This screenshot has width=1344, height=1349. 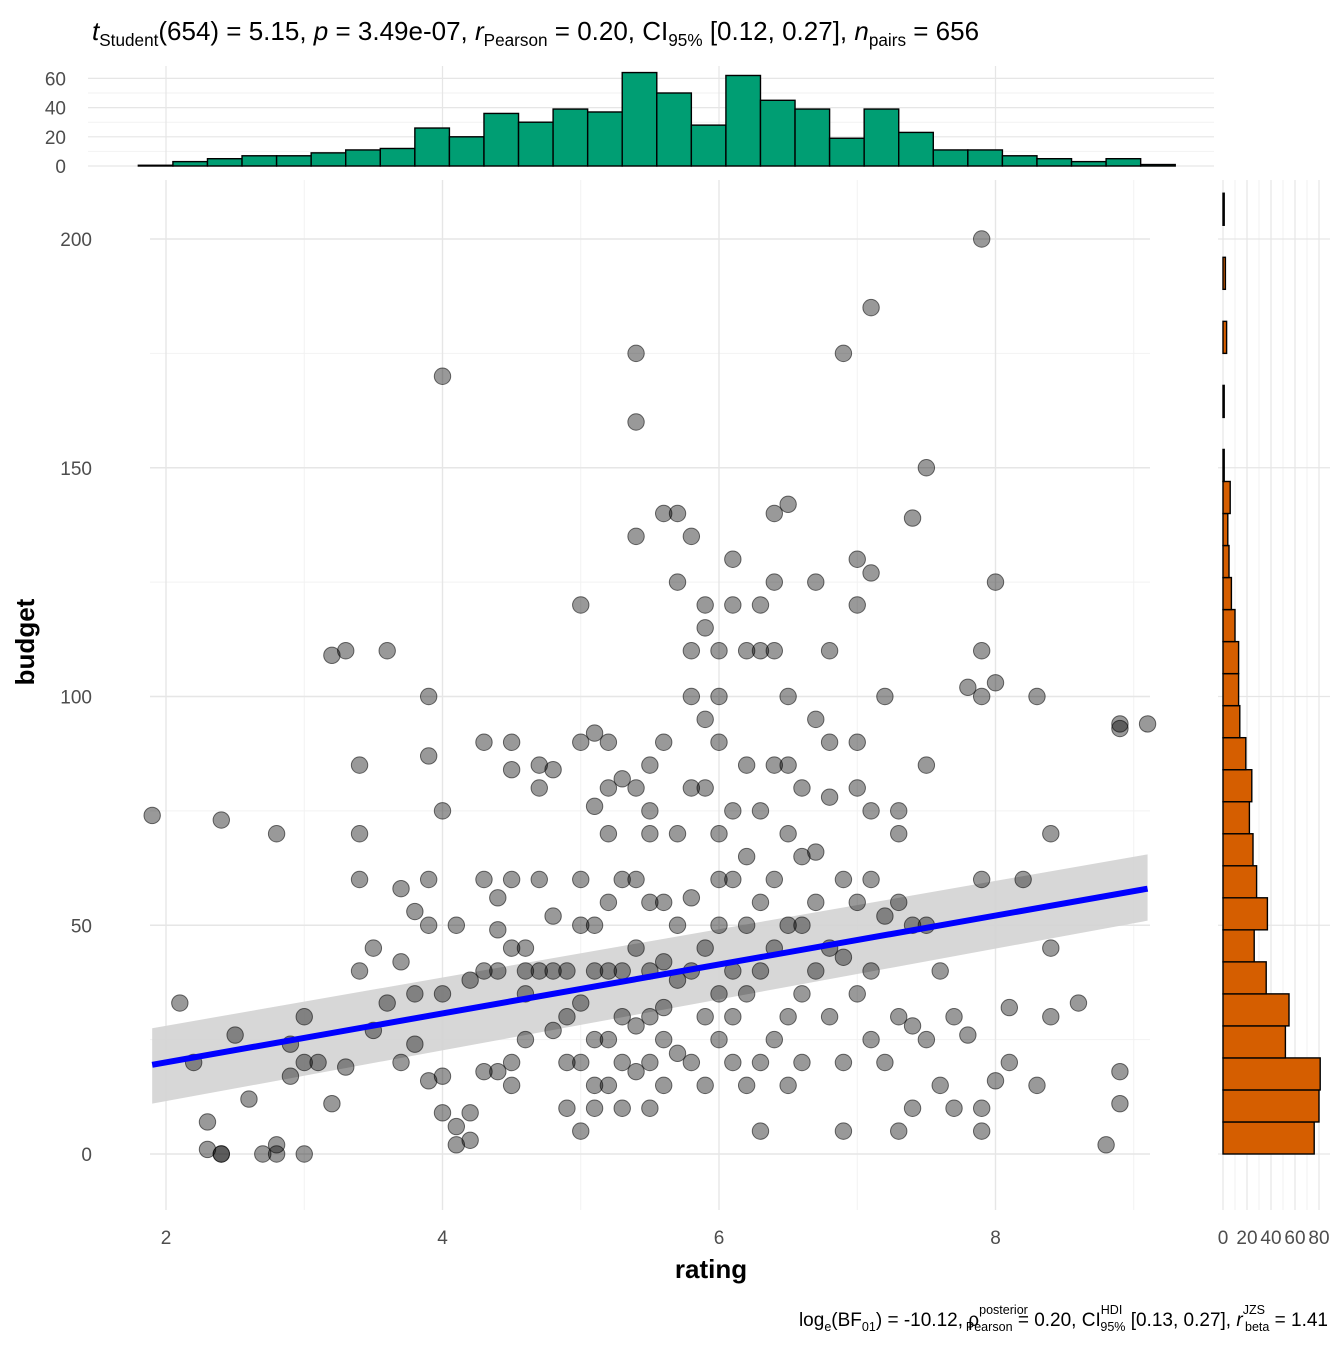 I want to click on right-hist-tick-label: 80, so click(x=1318, y=1238).